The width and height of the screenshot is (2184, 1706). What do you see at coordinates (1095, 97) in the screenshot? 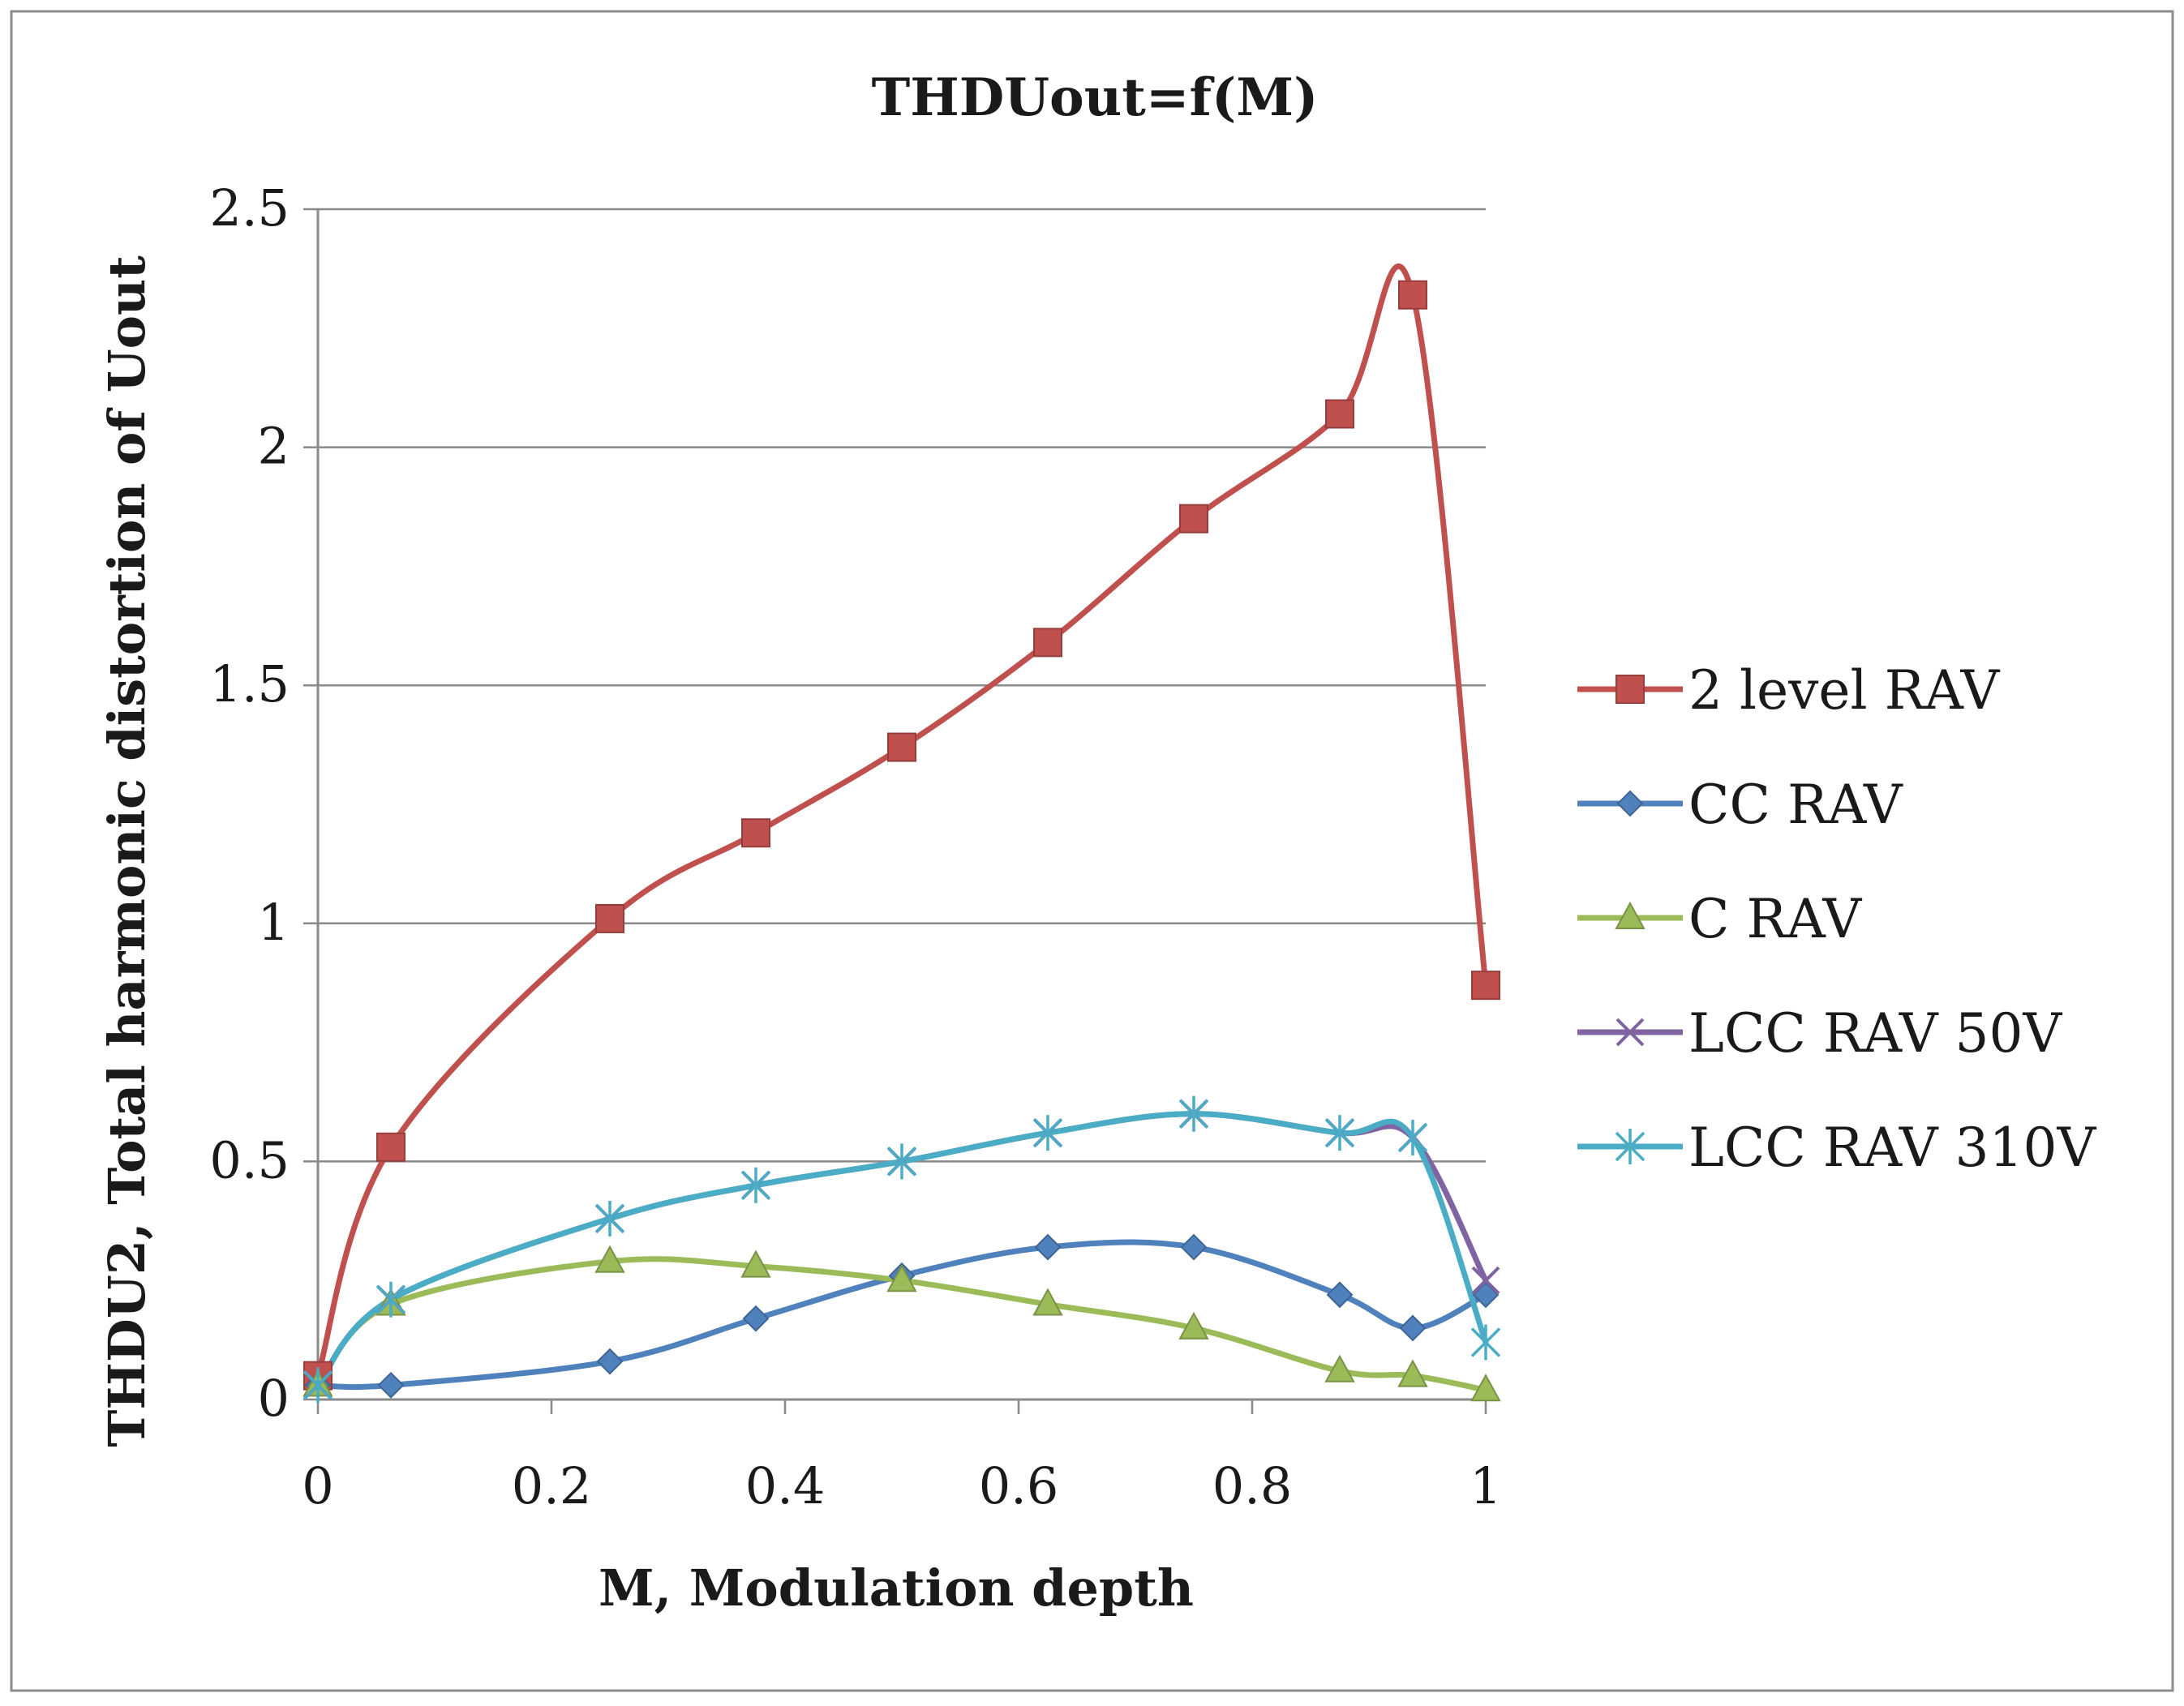
I see `chart-title: THDUout=f(M)` at bounding box center [1095, 97].